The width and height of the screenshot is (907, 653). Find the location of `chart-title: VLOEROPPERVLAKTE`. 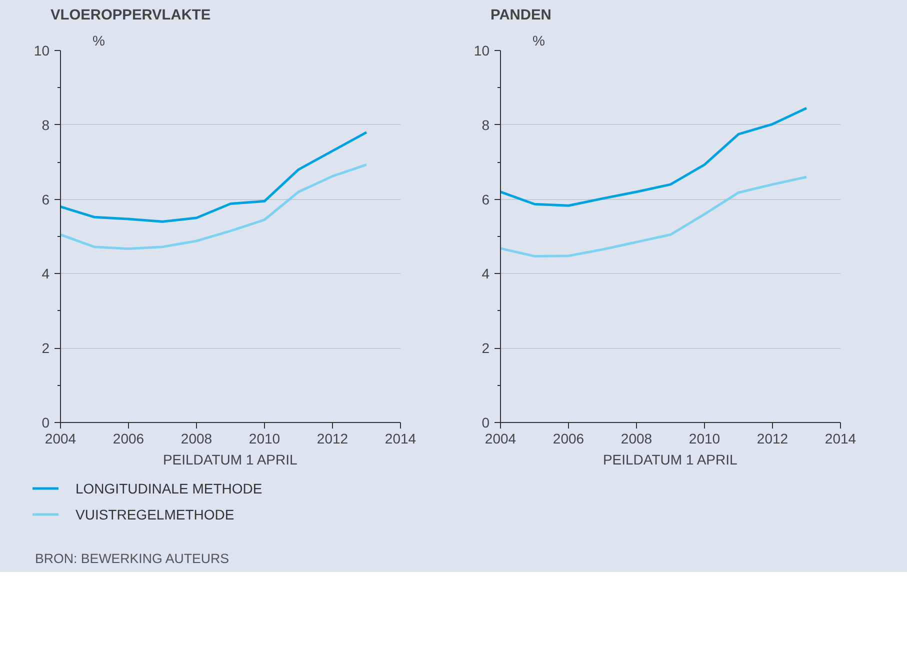

chart-title: VLOEROPPERVLAKTE is located at coordinates (130, 16).